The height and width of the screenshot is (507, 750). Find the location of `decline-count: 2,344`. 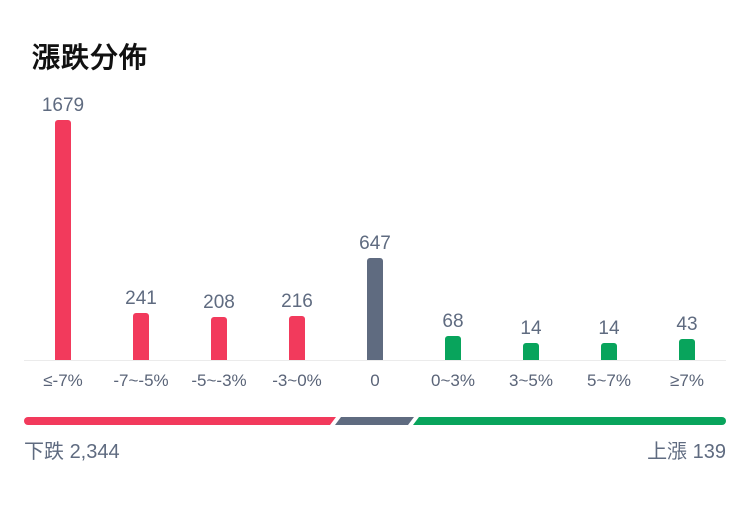

decline-count: 2,344 is located at coordinates (94, 452).